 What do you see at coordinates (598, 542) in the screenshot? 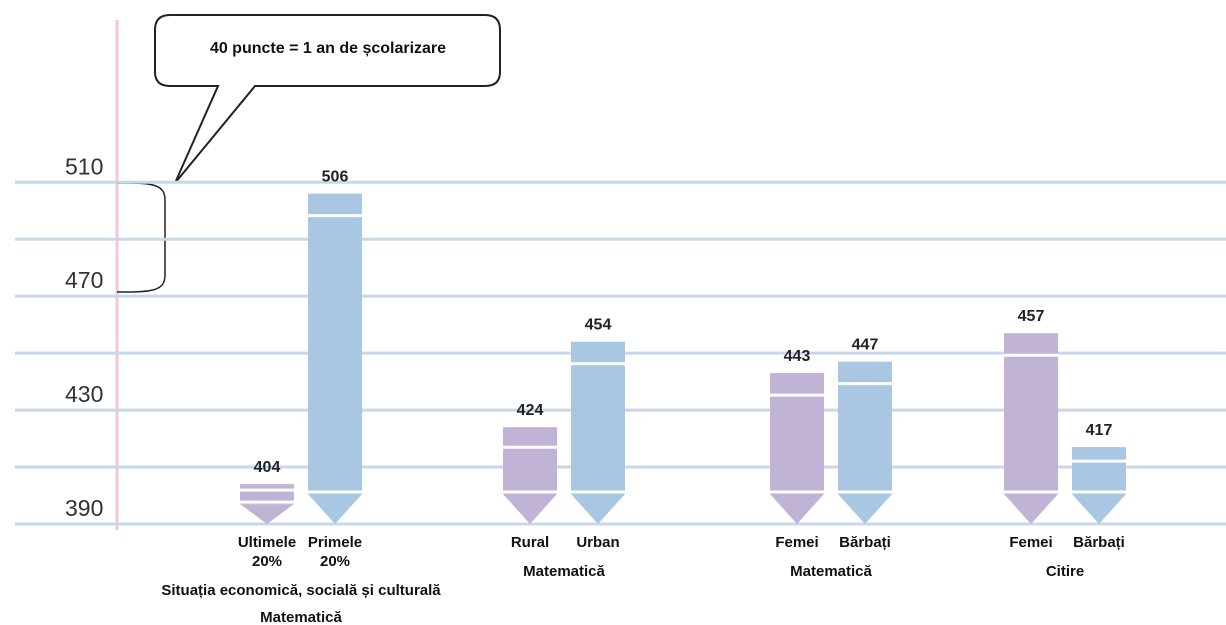
I see `x-tick-label: Urban` at bounding box center [598, 542].